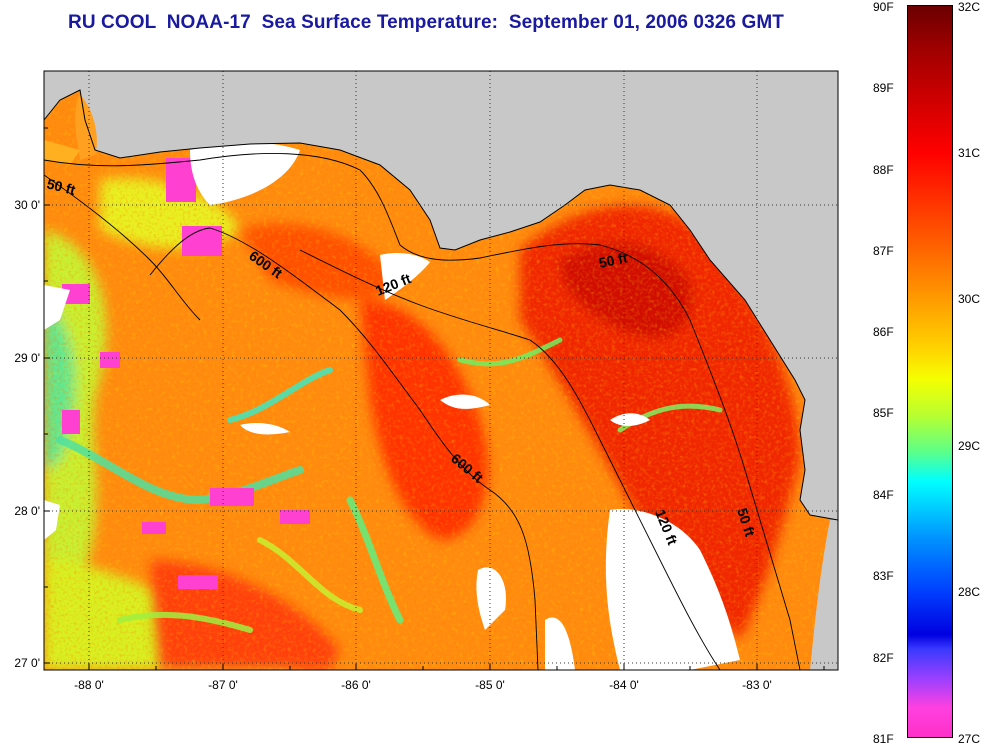  What do you see at coordinates (490, 685) in the screenshot?
I see `lon-tick-label: -85 0'` at bounding box center [490, 685].